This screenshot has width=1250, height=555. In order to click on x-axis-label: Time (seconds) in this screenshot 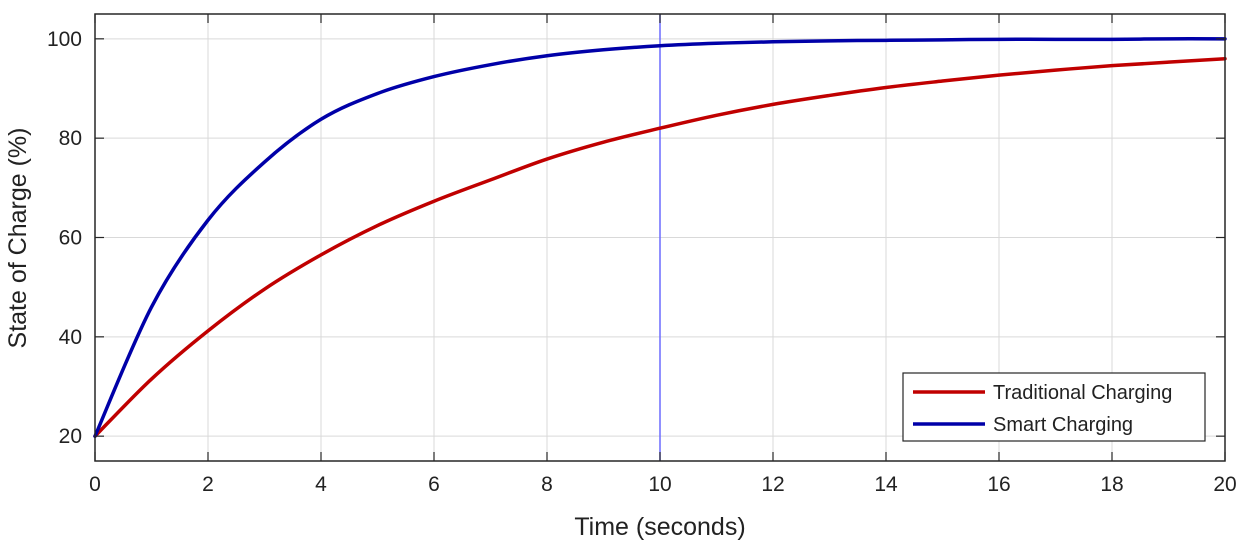, I will do `click(659, 527)`.